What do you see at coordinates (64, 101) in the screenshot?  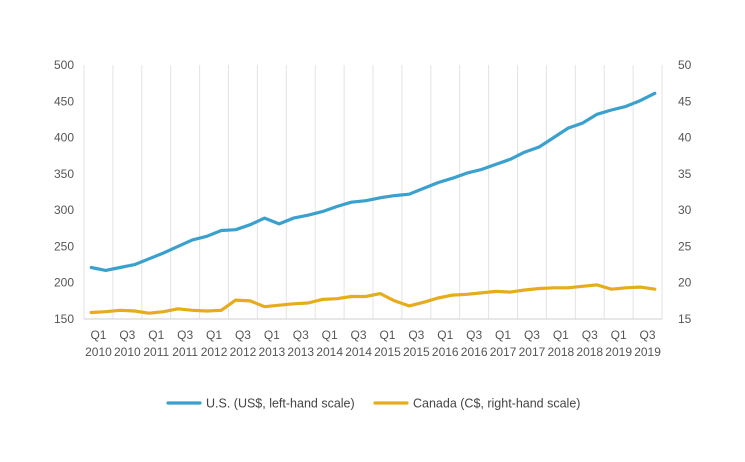 I see `y-left-tick-label: 450` at bounding box center [64, 101].